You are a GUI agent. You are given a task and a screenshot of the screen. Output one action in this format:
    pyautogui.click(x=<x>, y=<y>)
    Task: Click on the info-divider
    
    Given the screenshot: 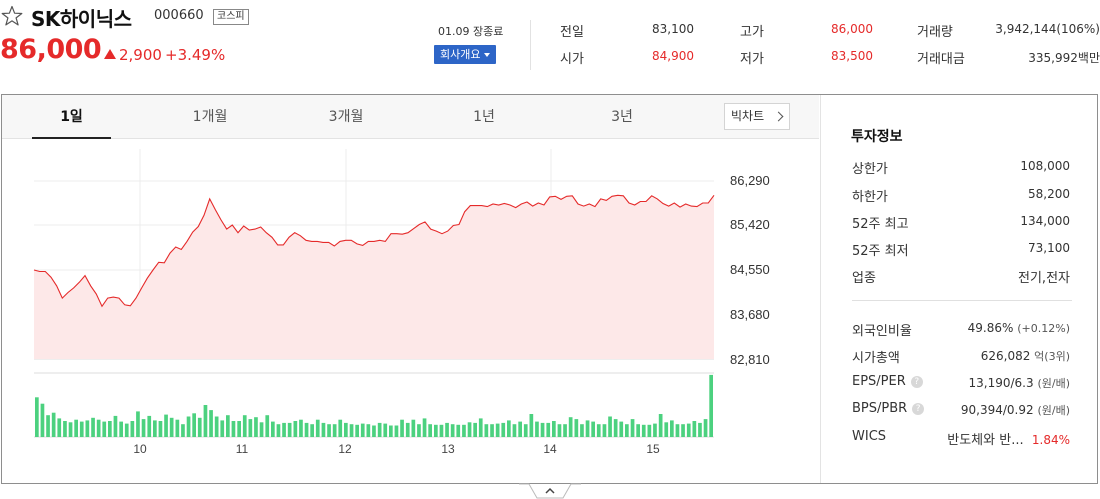 What is the action you would take?
    pyautogui.click(x=962, y=300)
    